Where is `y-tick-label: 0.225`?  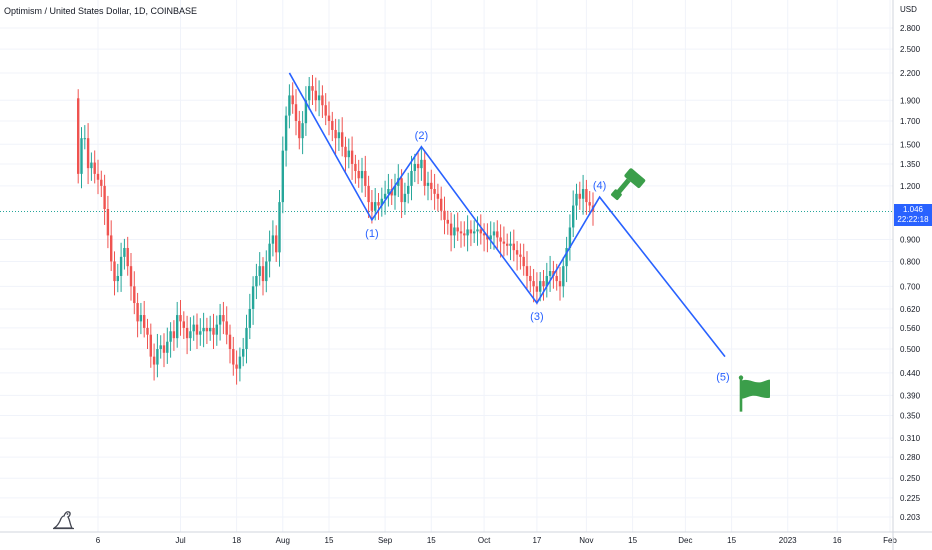
y-tick-label: 0.225 is located at coordinates (910, 498).